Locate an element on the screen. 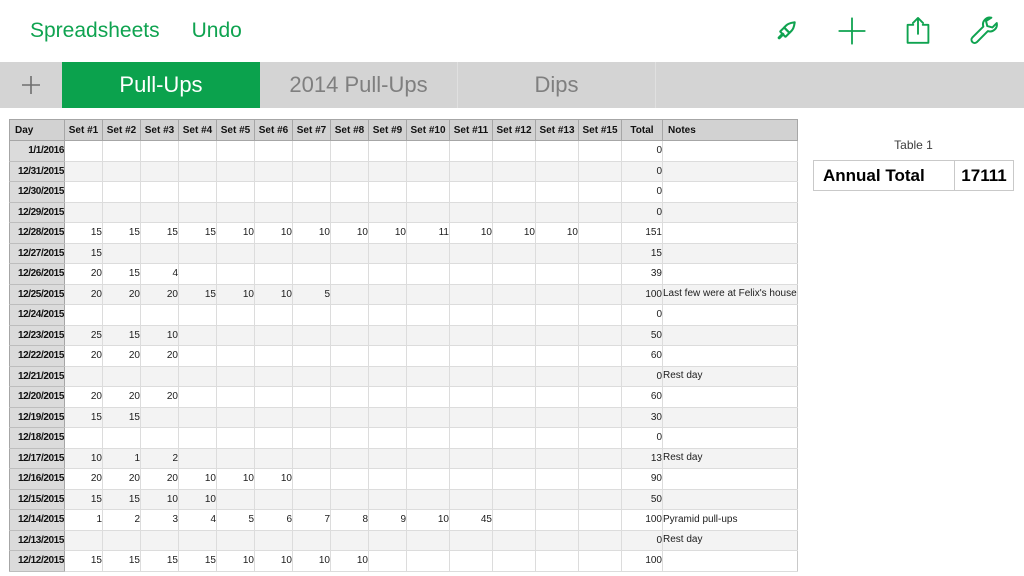 Image resolution: width=1024 pixels, height=576 pixels. undo-button: Undo is located at coordinates (216, 30).